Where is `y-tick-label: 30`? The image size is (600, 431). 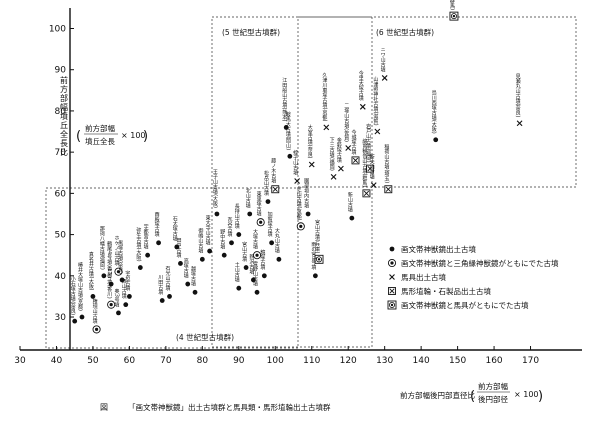 y-tick-label: 30 is located at coordinates (61, 318).